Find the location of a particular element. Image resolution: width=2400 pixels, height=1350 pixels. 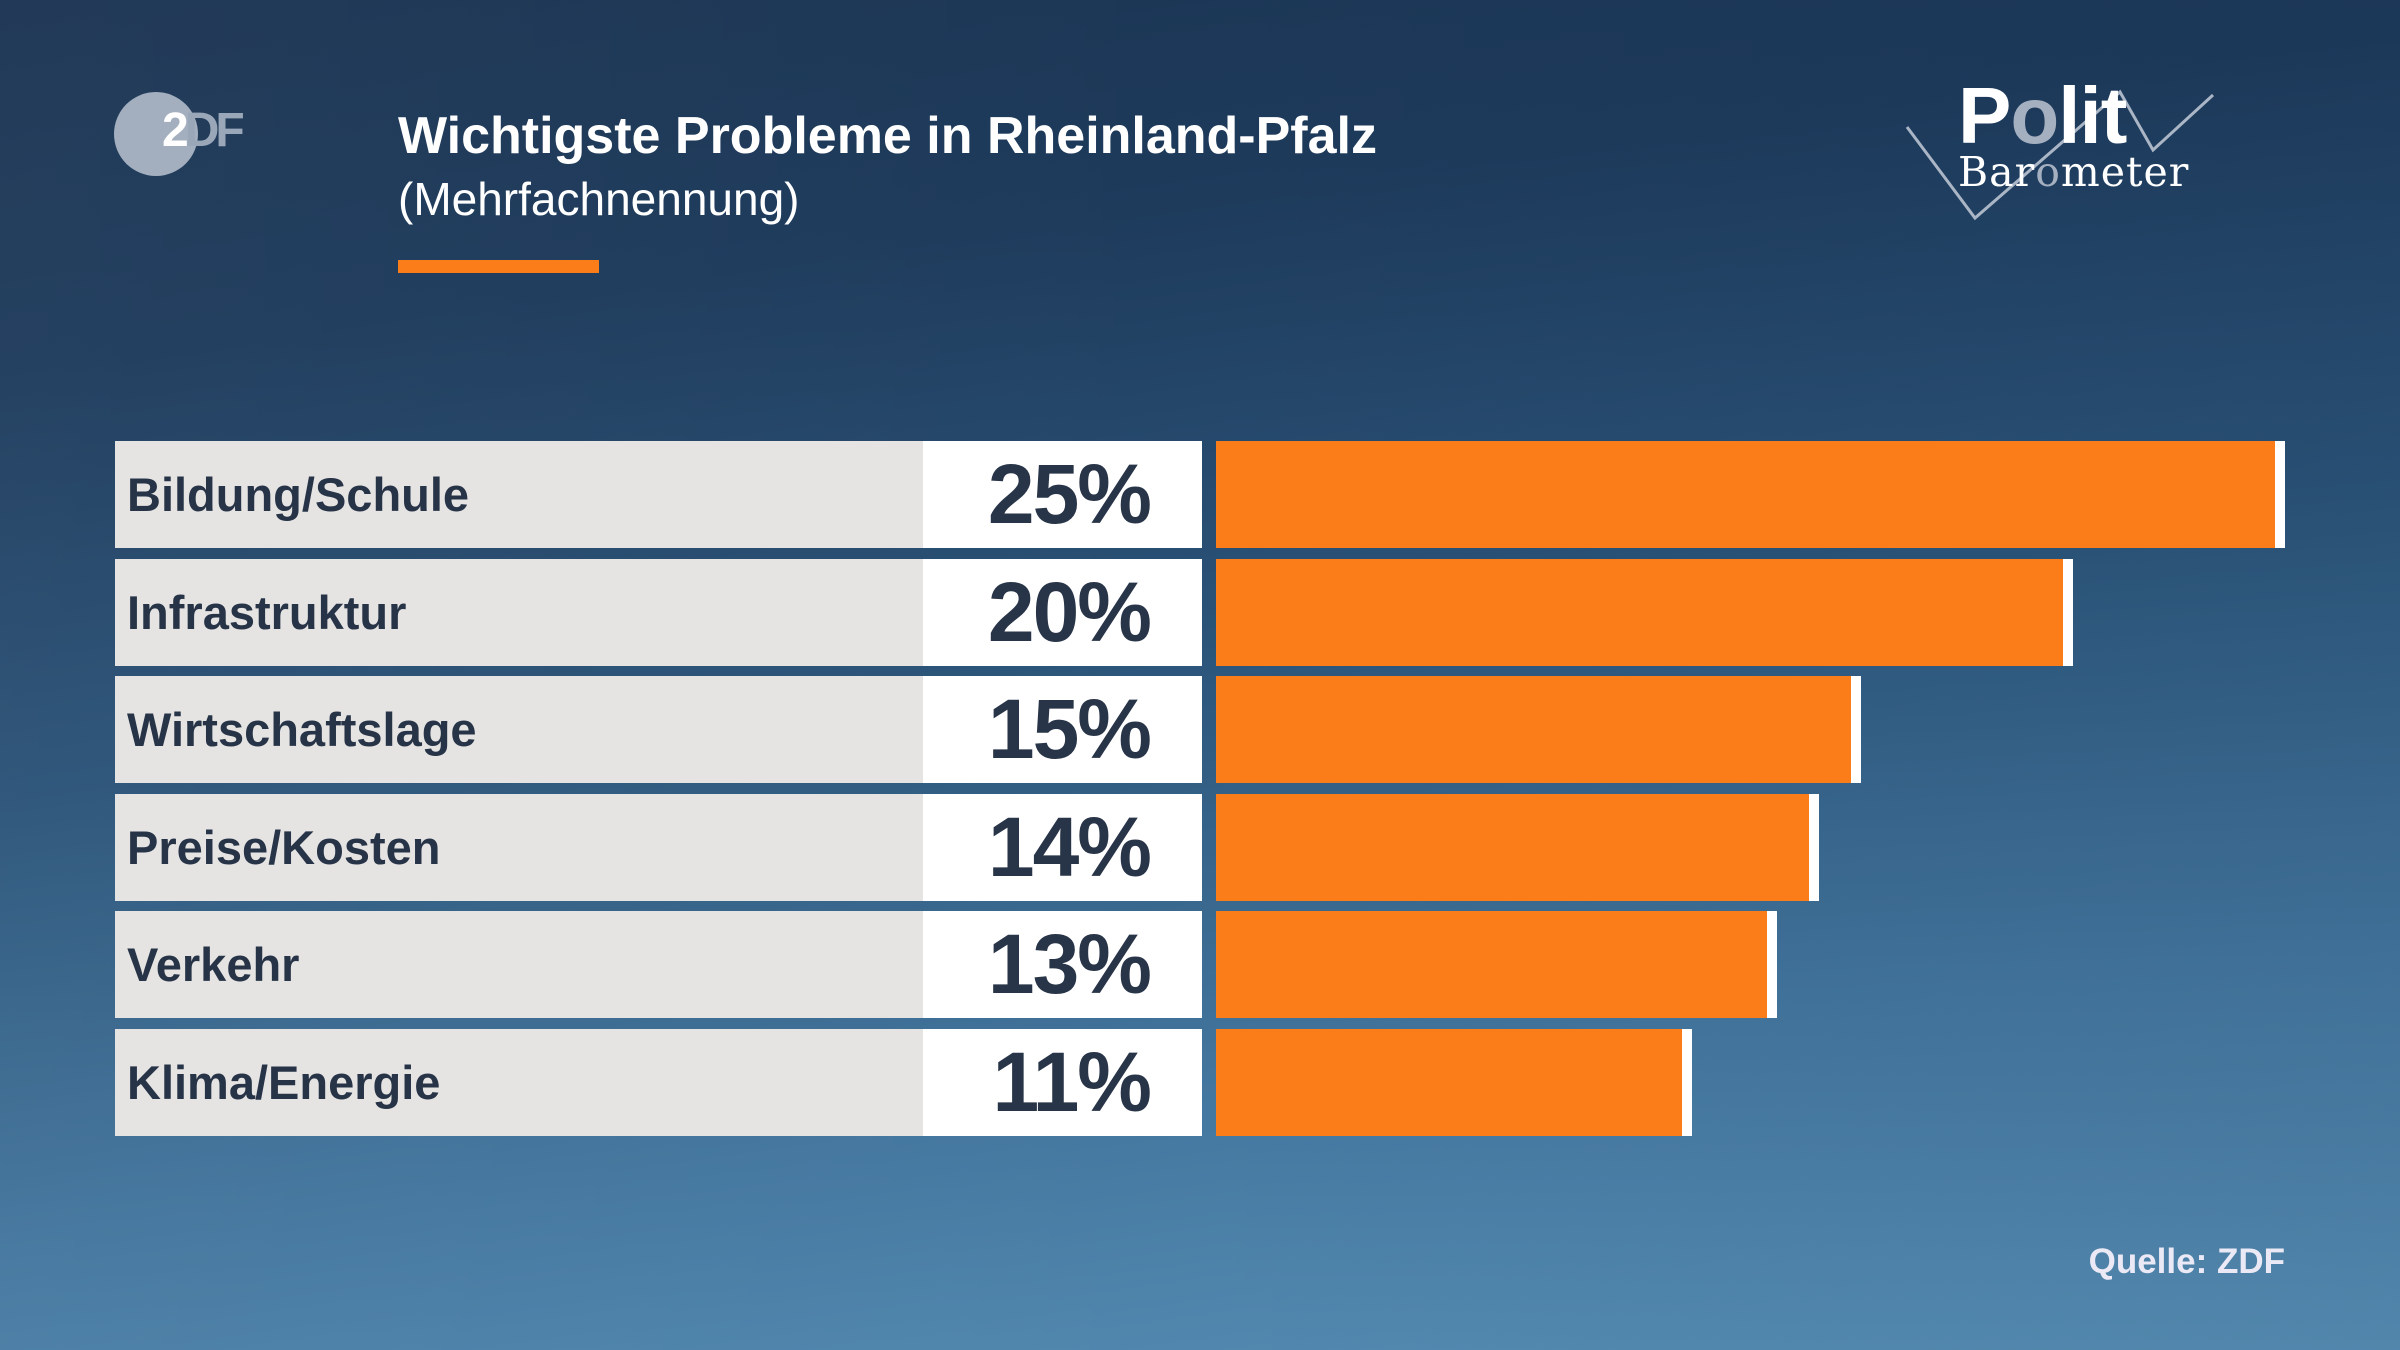

chart-row: Infrastruktur 20% is located at coordinates (1215, 612).